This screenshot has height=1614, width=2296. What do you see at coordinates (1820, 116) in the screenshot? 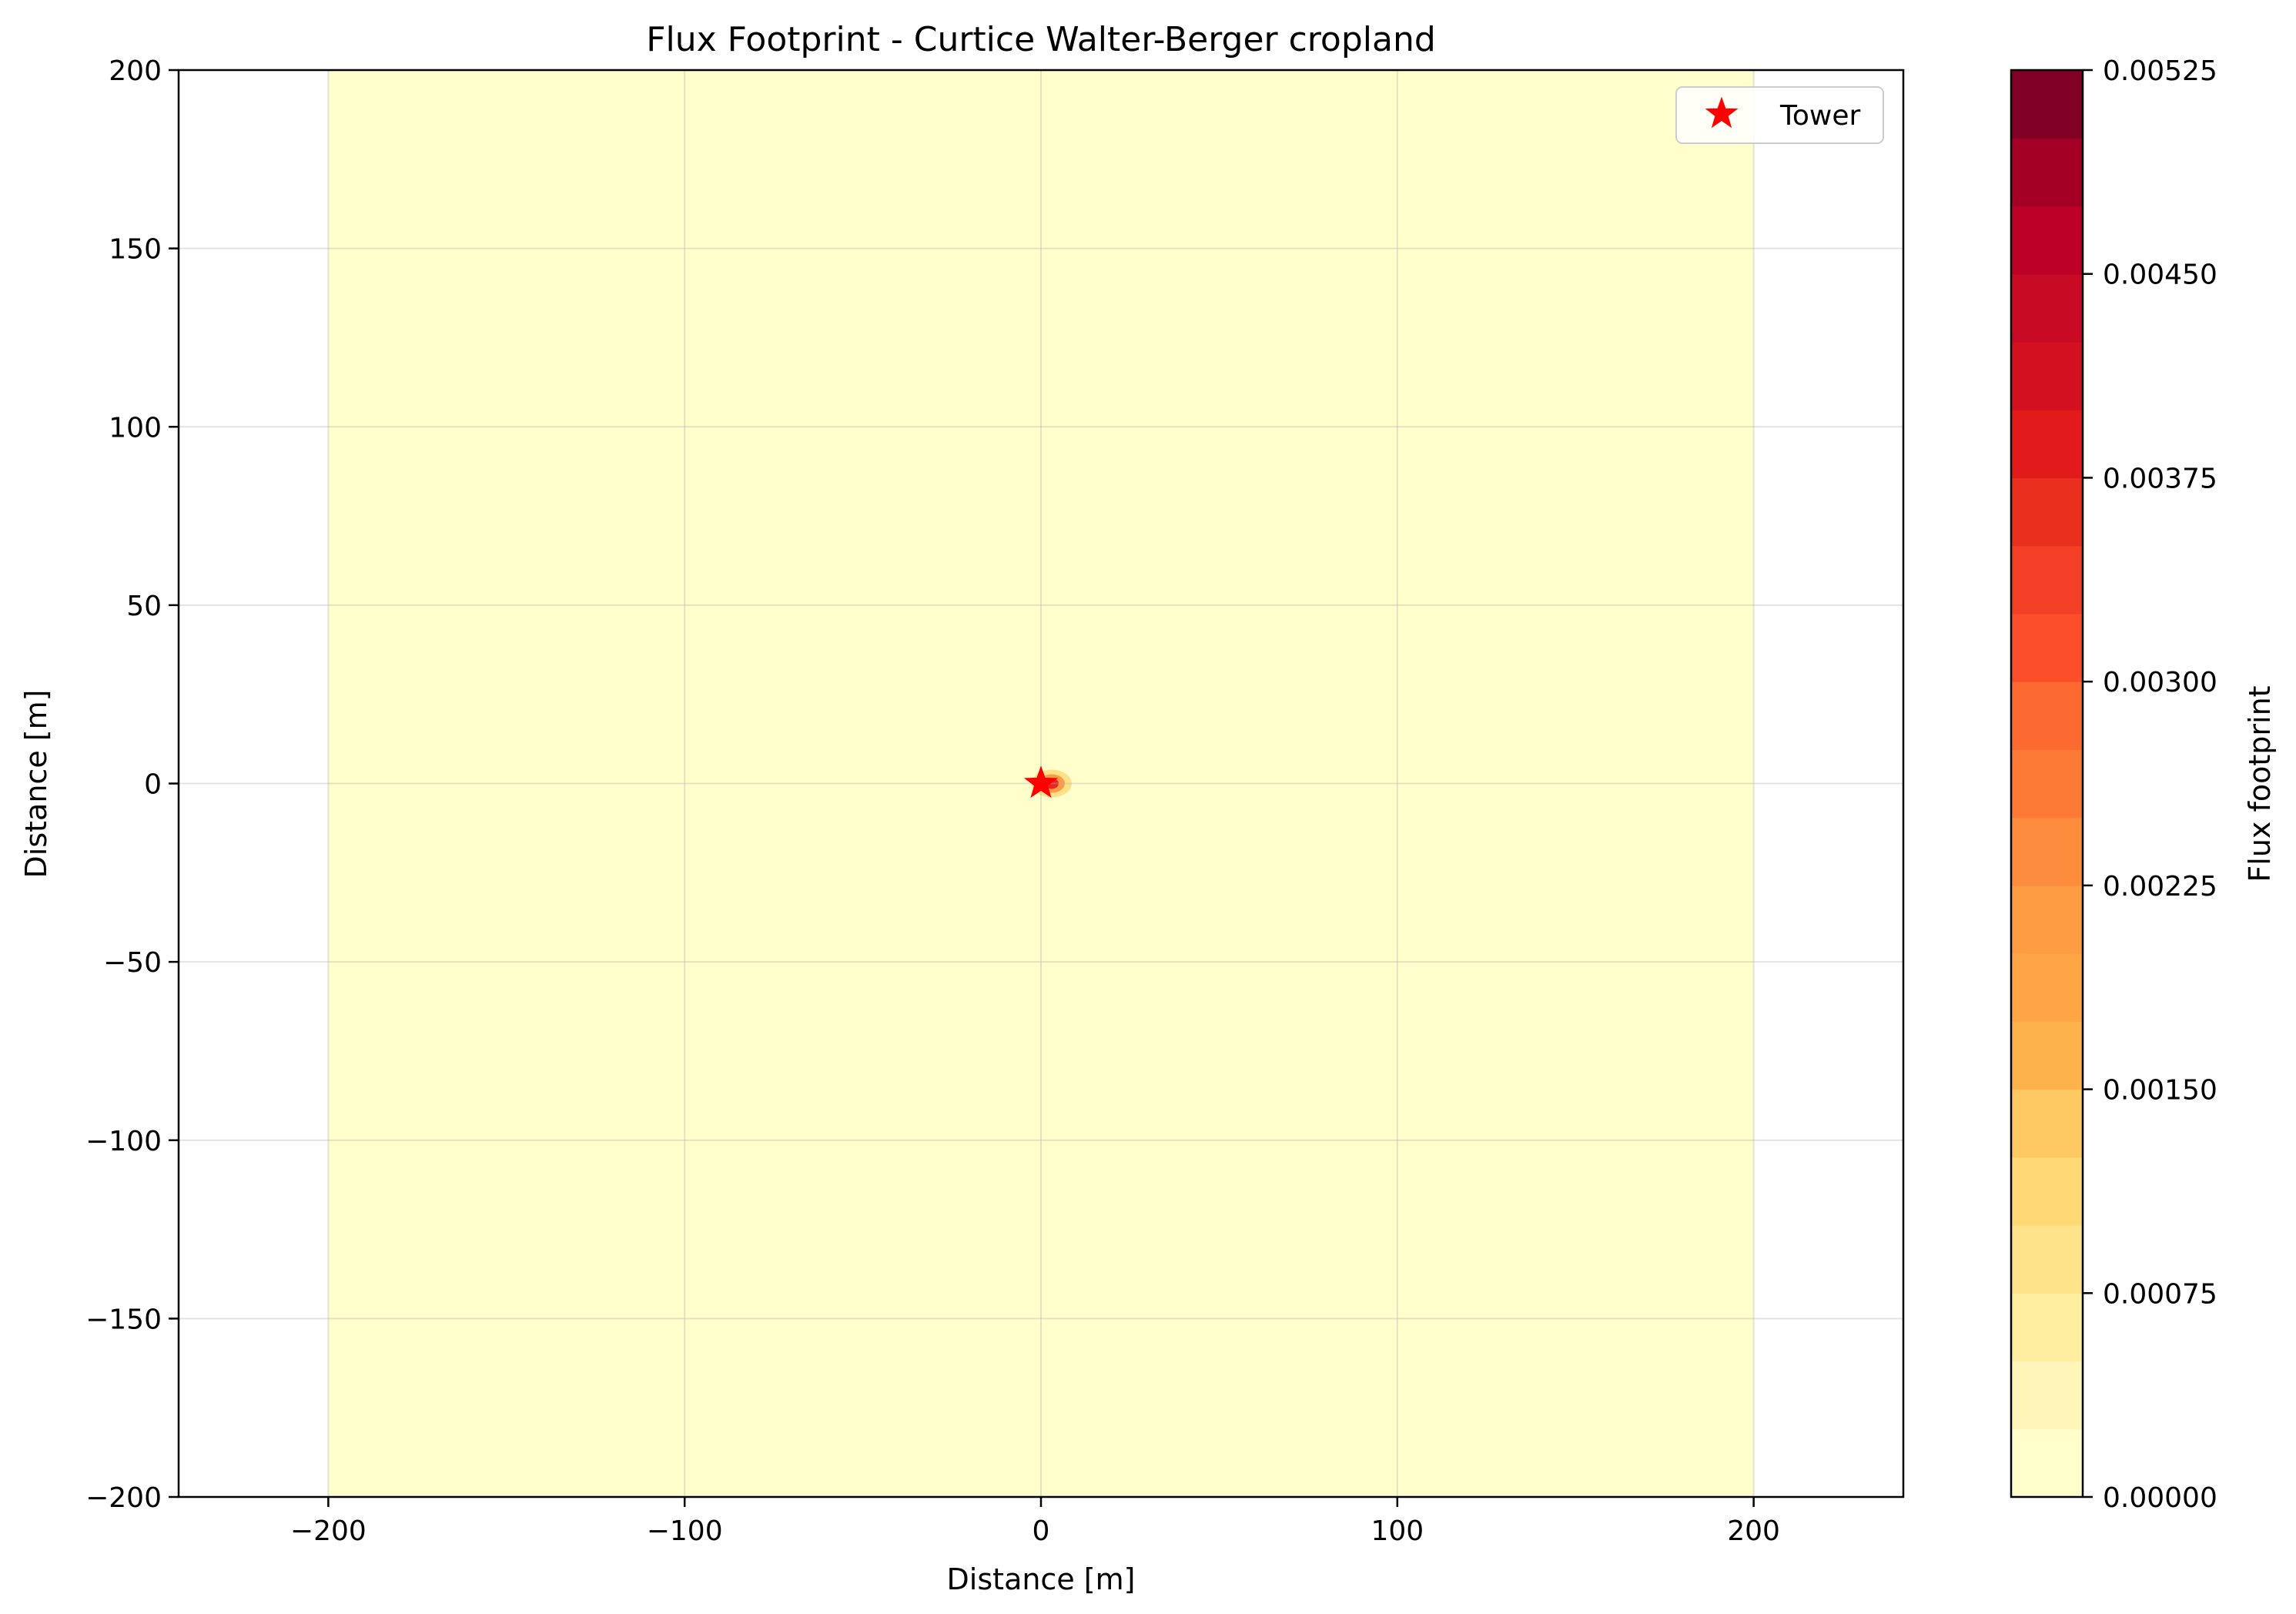
I see `legend-label-tower: Tower` at bounding box center [1820, 116].